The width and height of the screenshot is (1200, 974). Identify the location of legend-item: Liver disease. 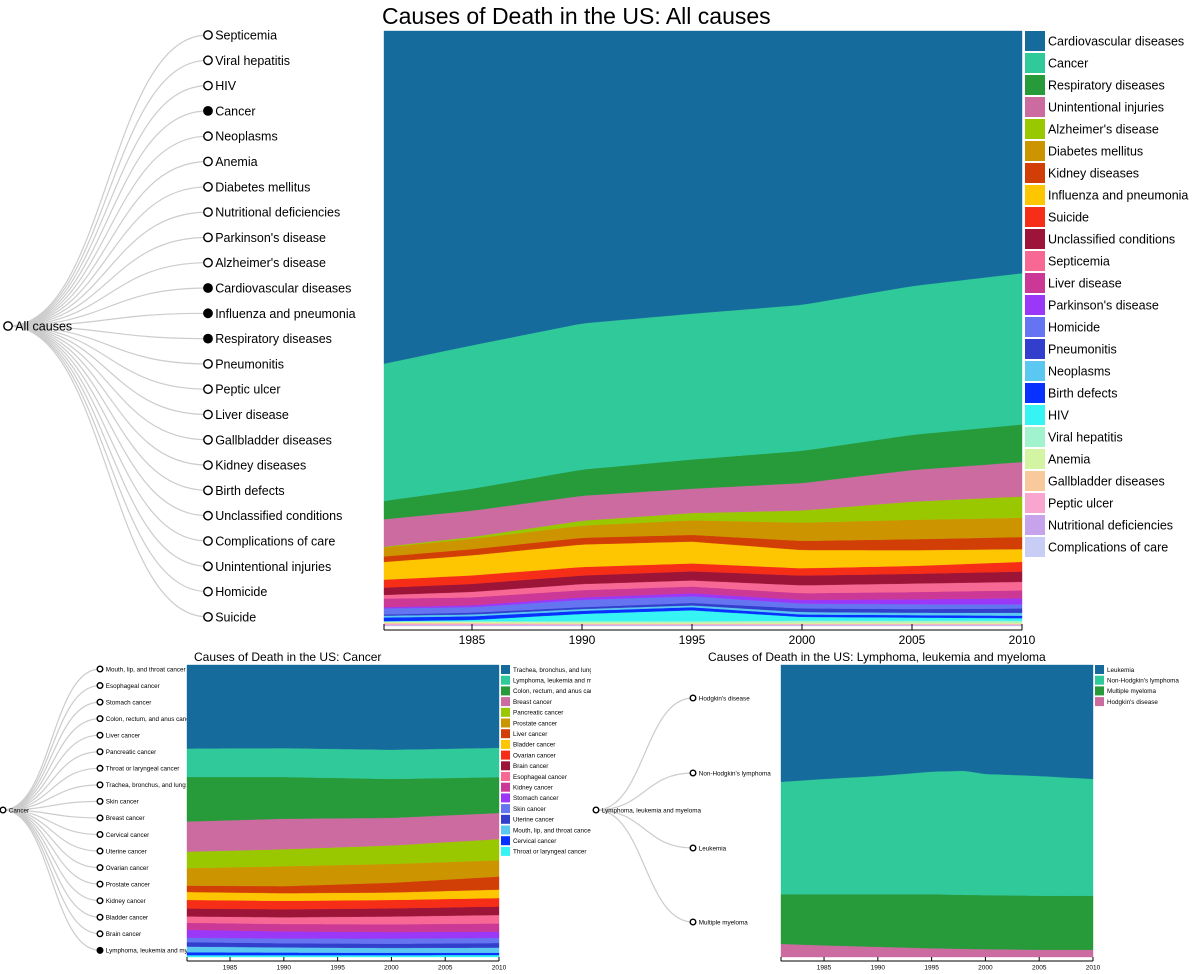
(1073, 283).